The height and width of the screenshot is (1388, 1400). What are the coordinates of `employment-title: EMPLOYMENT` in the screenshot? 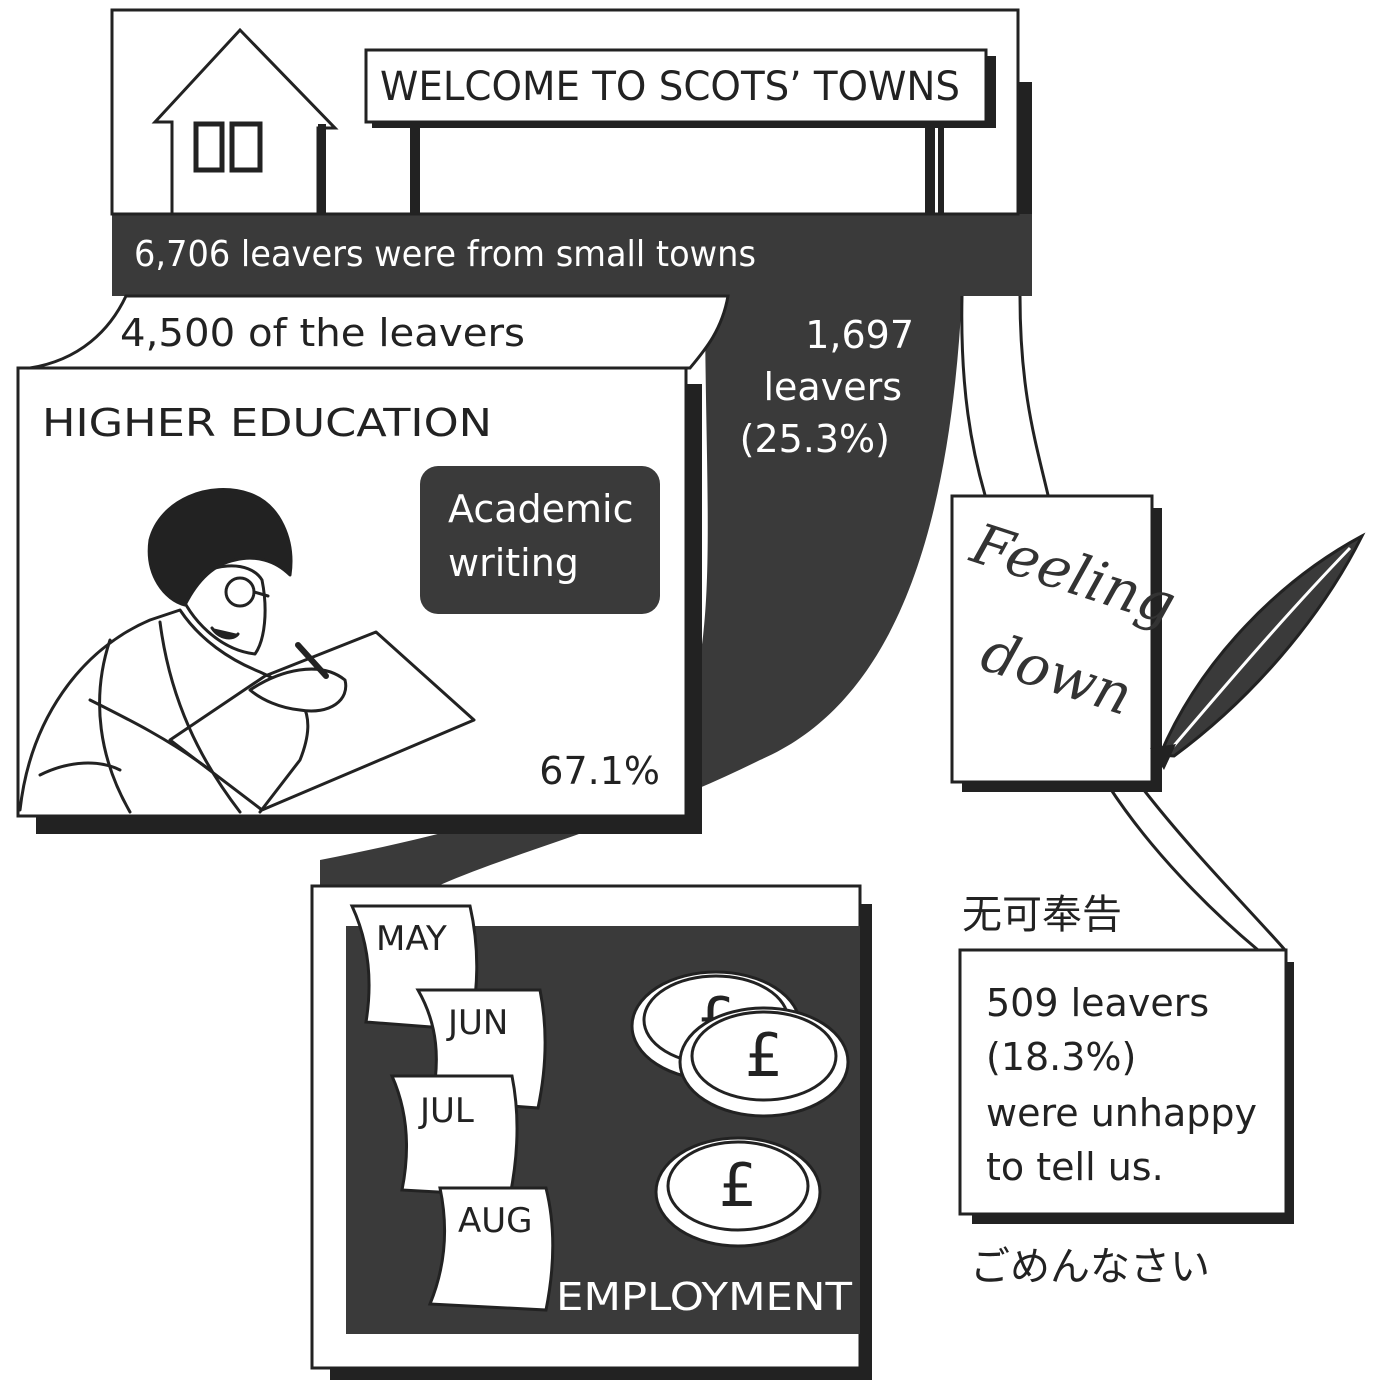 It's located at (704, 1297).